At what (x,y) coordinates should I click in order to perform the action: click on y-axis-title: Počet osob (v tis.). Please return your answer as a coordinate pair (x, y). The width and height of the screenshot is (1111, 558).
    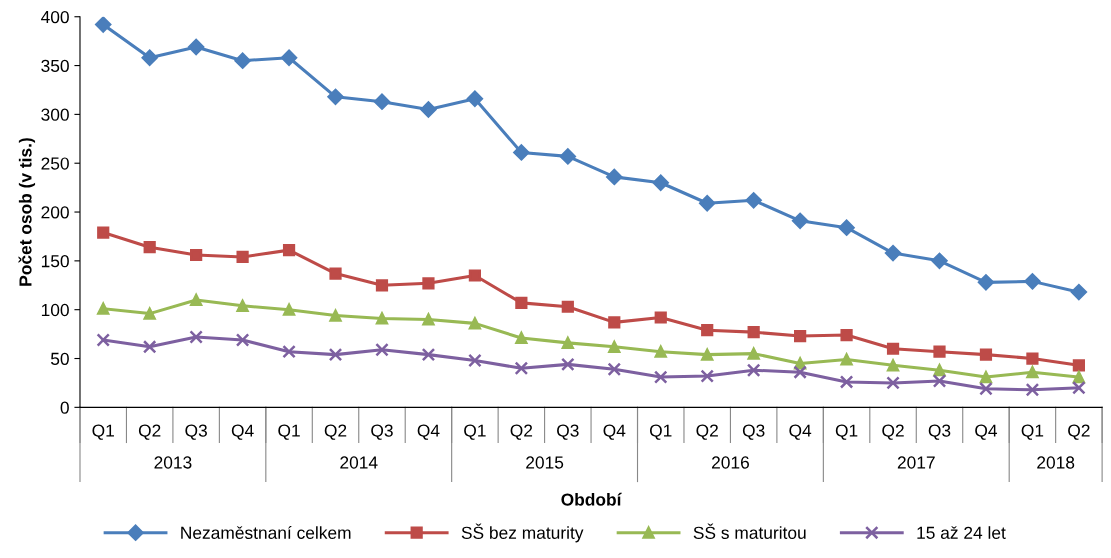
    Looking at the image, I should click on (27, 212).